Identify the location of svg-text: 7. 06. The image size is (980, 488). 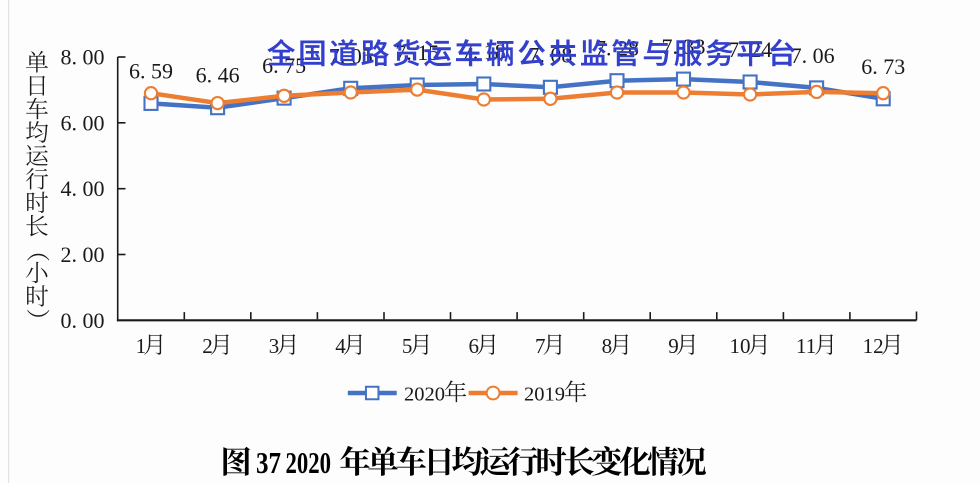
(813, 55).